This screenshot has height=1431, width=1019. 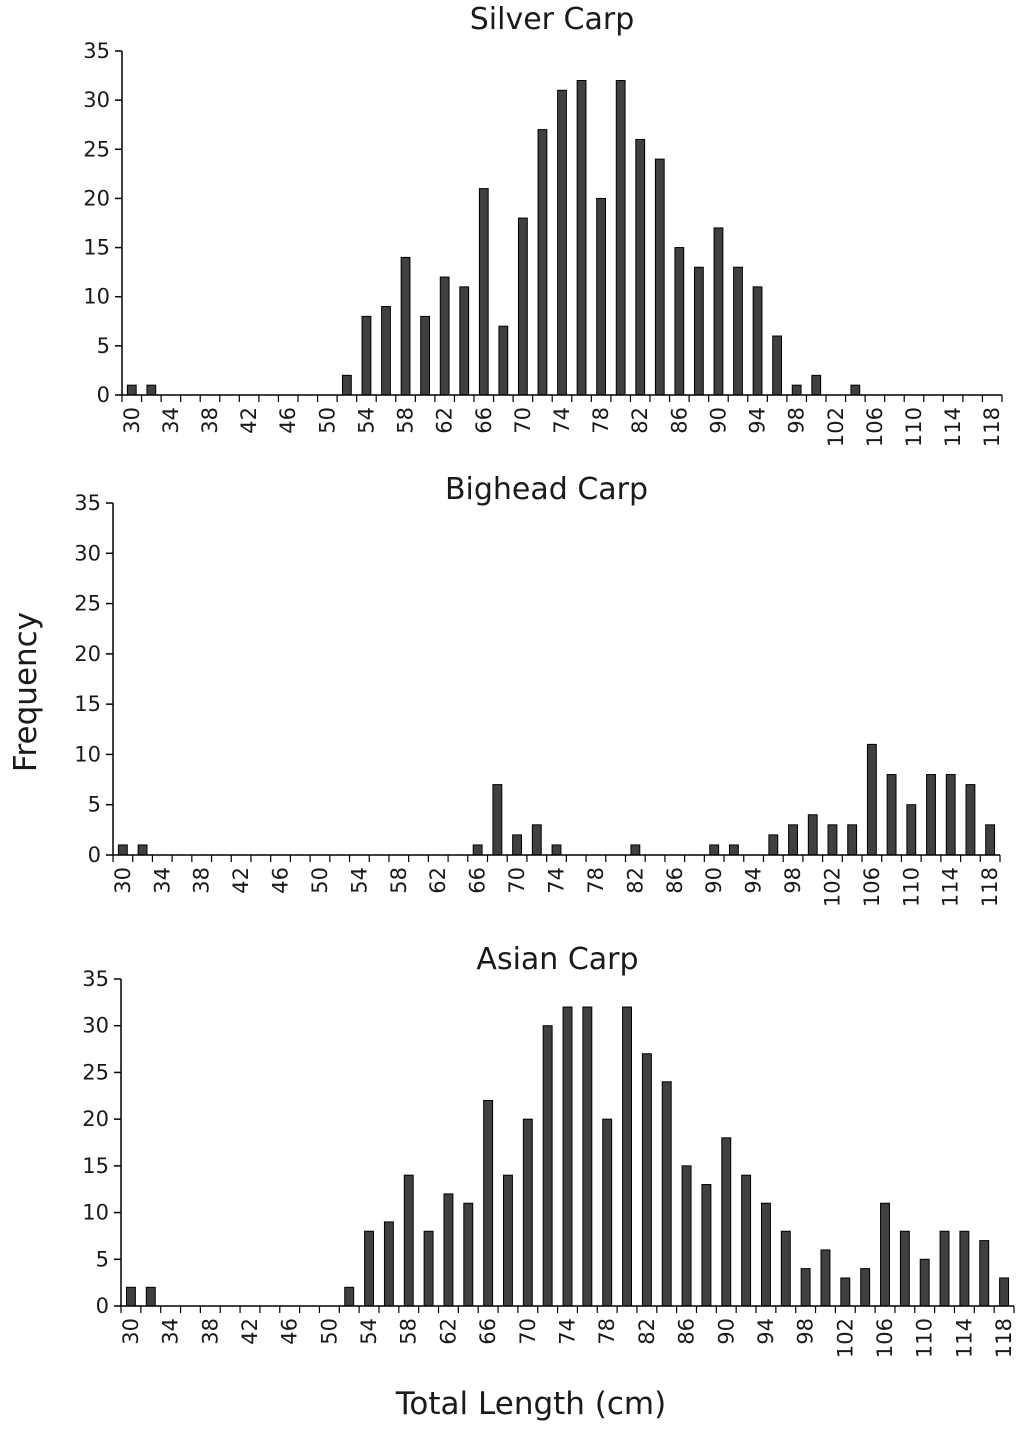 I want to click on x-tick-label: 38, so click(x=210, y=1331).